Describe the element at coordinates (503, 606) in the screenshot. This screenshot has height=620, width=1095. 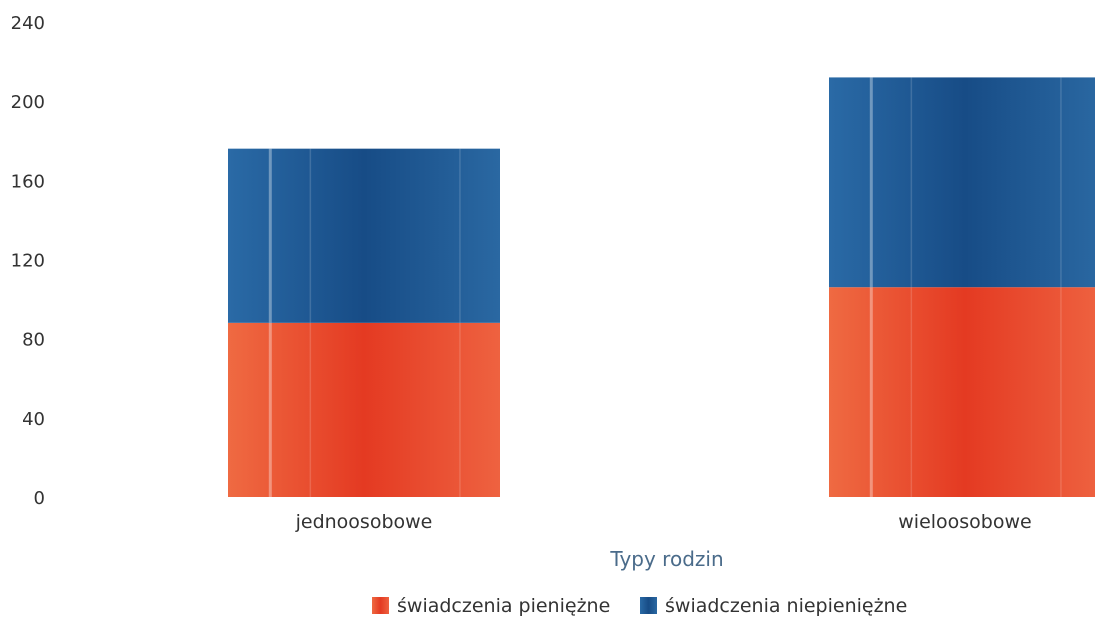
I see `legend-label-pieniezne: świadczenia pieniężne` at that location.